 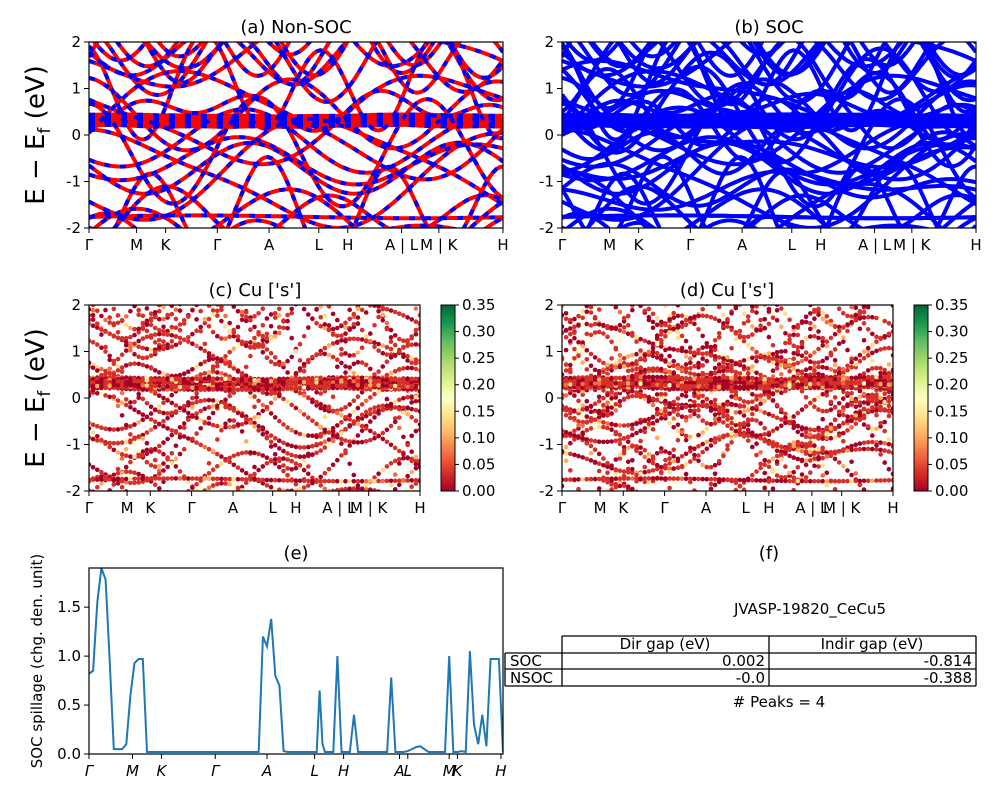 What do you see at coordinates (89, 508) in the screenshot?
I see `xtick-label: Γ` at bounding box center [89, 508].